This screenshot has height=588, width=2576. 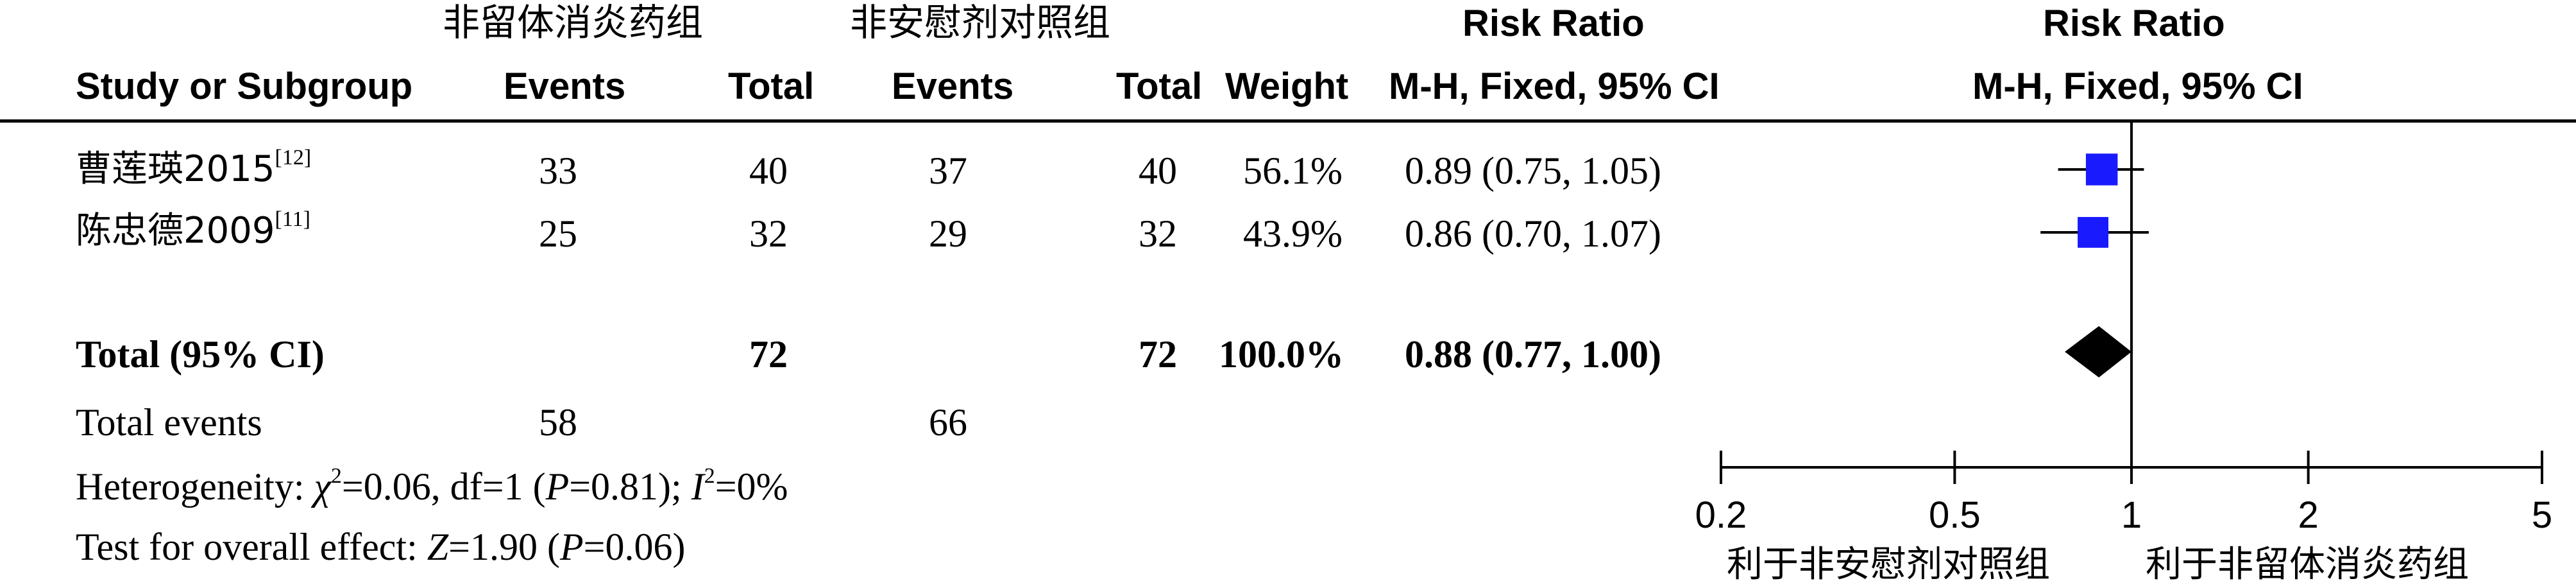 I want to click on total-events-label: Total events, so click(x=169, y=422).